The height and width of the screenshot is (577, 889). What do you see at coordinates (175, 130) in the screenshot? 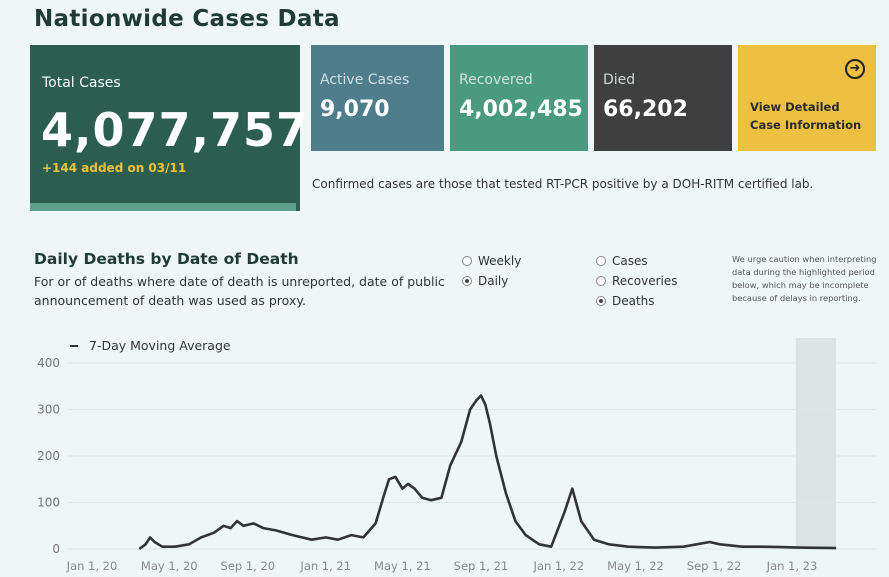
I see `total-cases-value: 4,077,757` at bounding box center [175, 130].